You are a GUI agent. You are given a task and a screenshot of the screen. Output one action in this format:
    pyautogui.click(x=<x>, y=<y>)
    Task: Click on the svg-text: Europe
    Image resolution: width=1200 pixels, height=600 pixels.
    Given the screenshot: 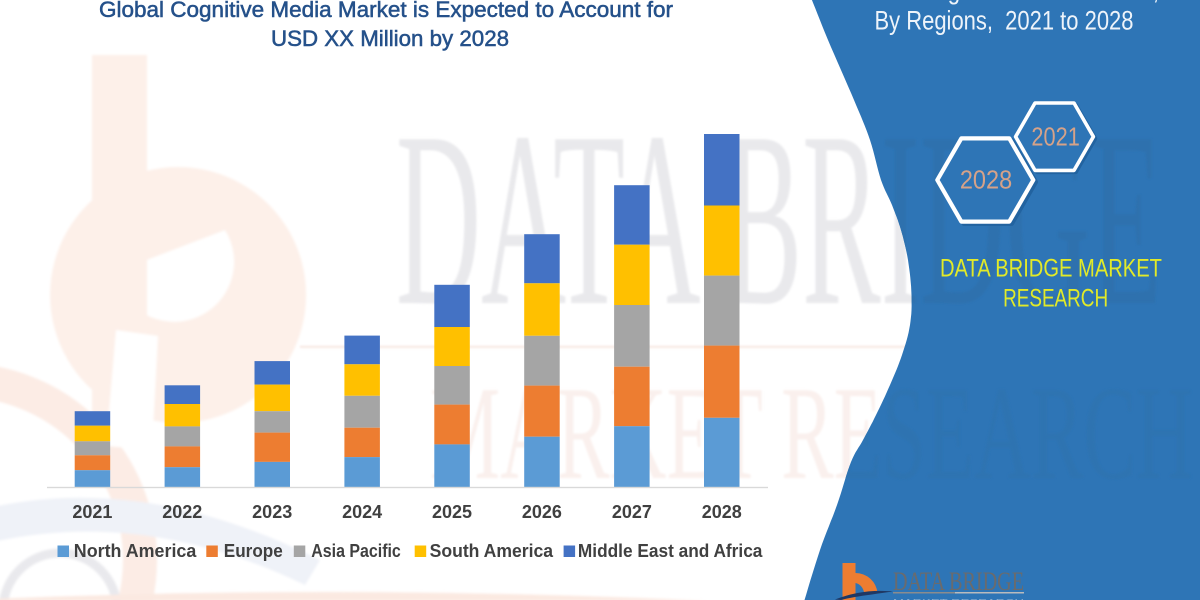 What is the action you would take?
    pyautogui.click(x=253, y=551)
    